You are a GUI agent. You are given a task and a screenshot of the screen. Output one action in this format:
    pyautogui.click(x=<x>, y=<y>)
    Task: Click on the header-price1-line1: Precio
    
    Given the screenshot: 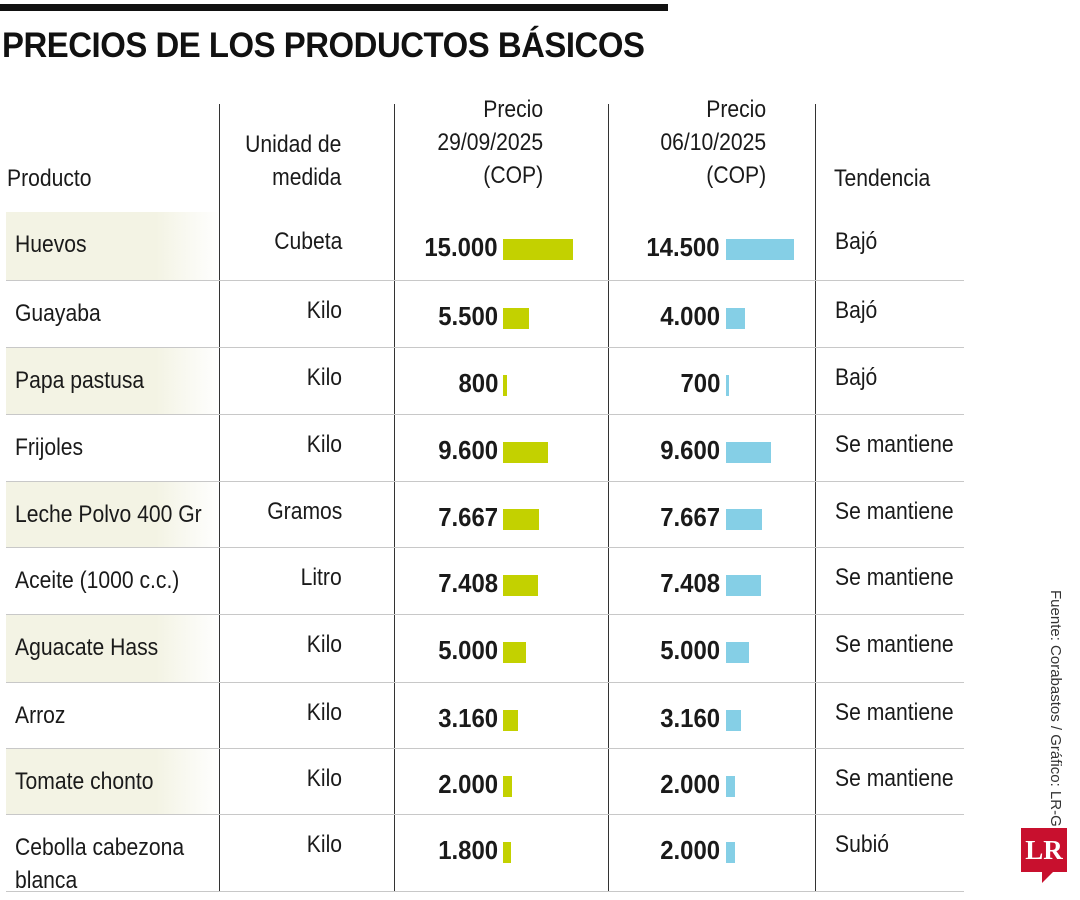 What is the action you would take?
    pyautogui.click(x=513, y=109)
    